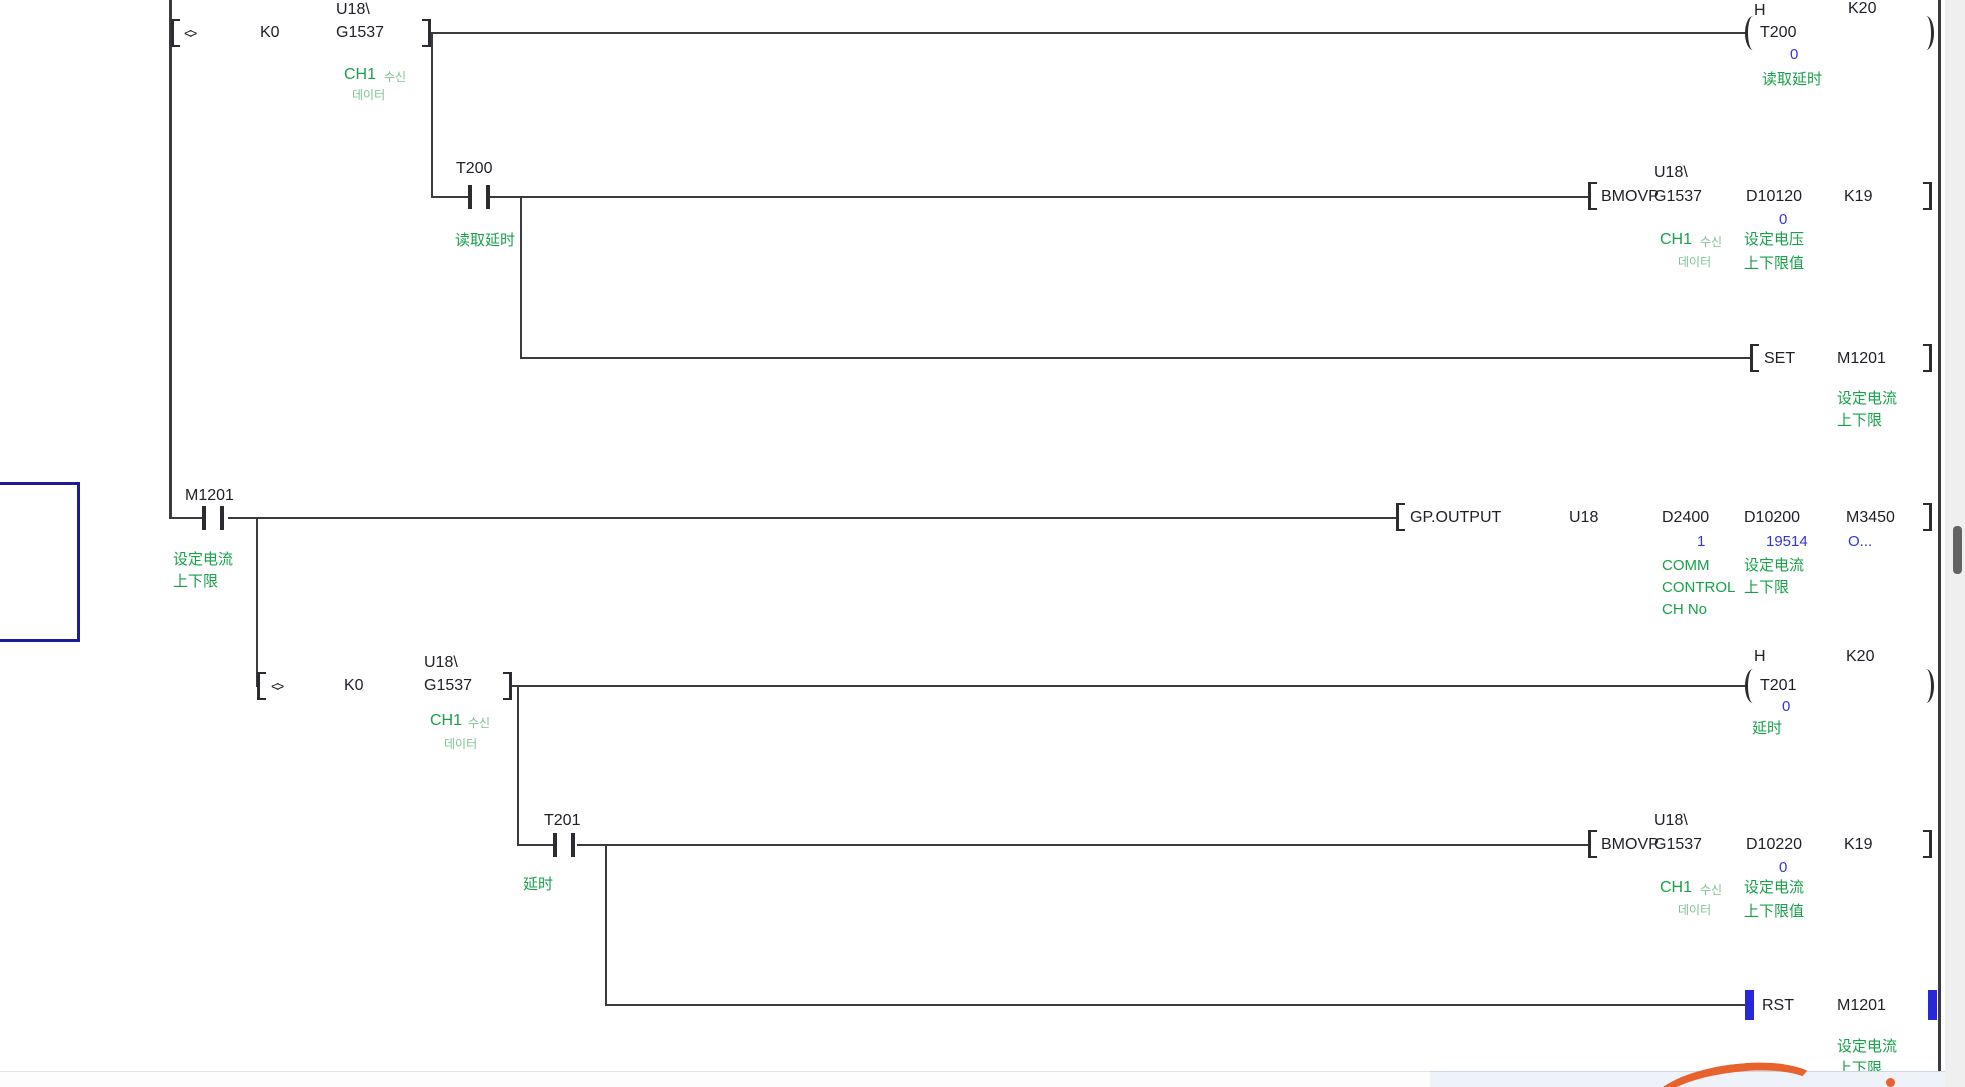 The height and width of the screenshot is (1087, 1965). What do you see at coordinates (1787, 541) in the screenshot?
I see `operand-current-value: 19514` at bounding box center [1787, 541].